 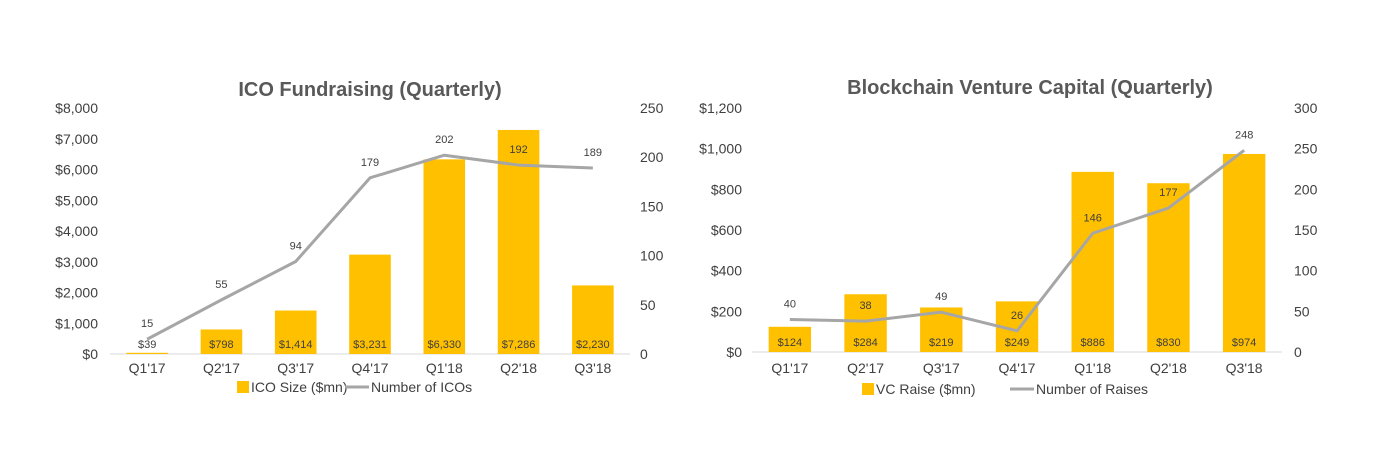 What do you see at coordinates (941, 297) in the screenshot?
I see `vc-line-value-label: 49` at bounding box center [941, 297].